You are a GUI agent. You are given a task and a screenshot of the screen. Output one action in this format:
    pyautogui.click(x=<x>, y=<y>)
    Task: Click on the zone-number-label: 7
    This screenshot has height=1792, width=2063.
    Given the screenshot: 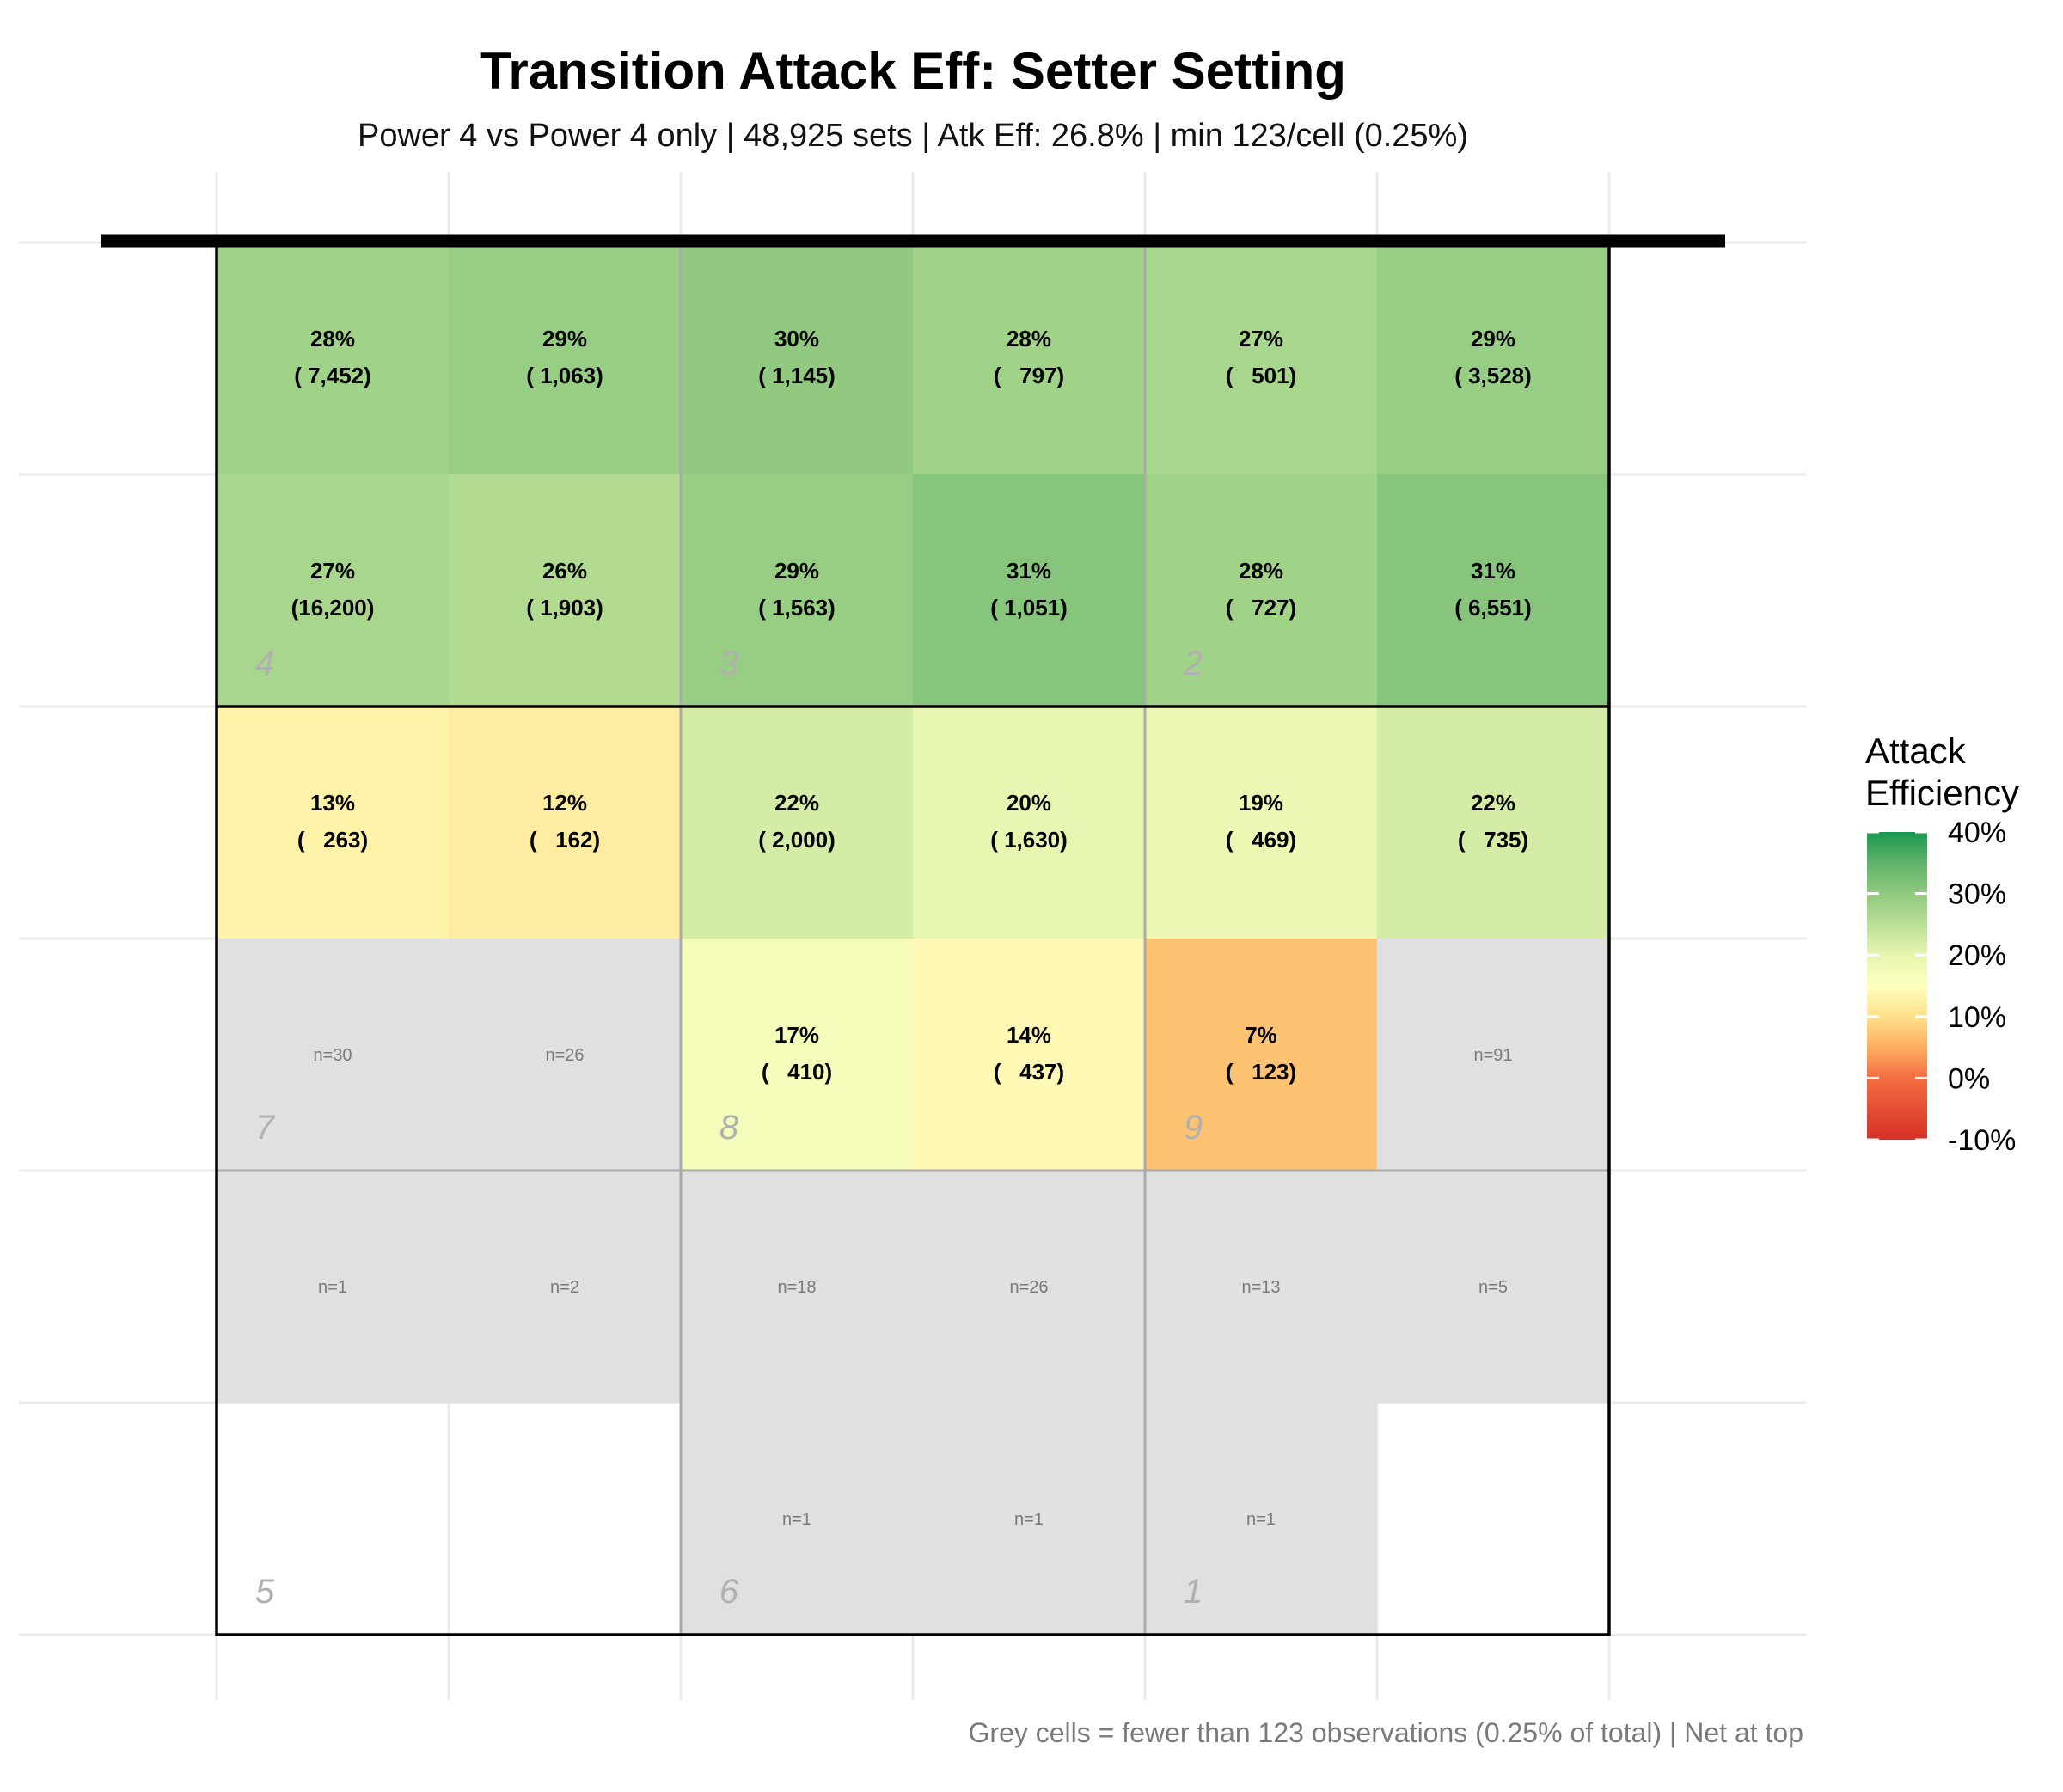 What is the action you would take?
    pyautogui.click(x=265, y=1128)
    